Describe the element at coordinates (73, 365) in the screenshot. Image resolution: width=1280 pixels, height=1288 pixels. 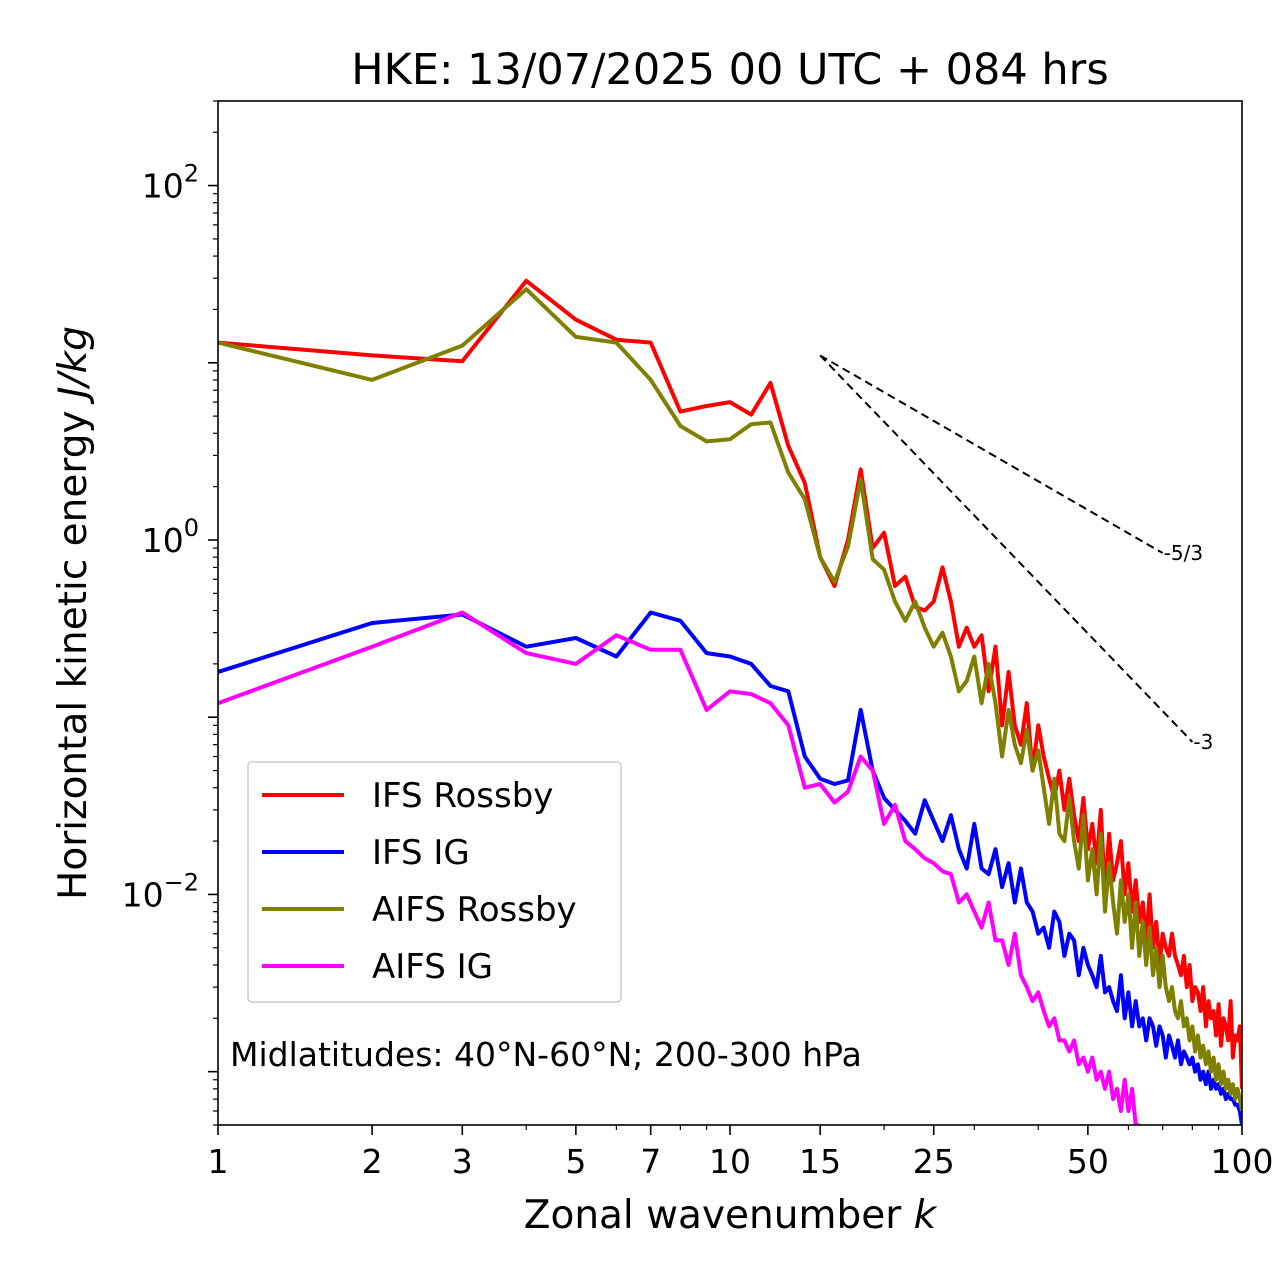
I see `y-axis-label-unit: J/kg` at that location.